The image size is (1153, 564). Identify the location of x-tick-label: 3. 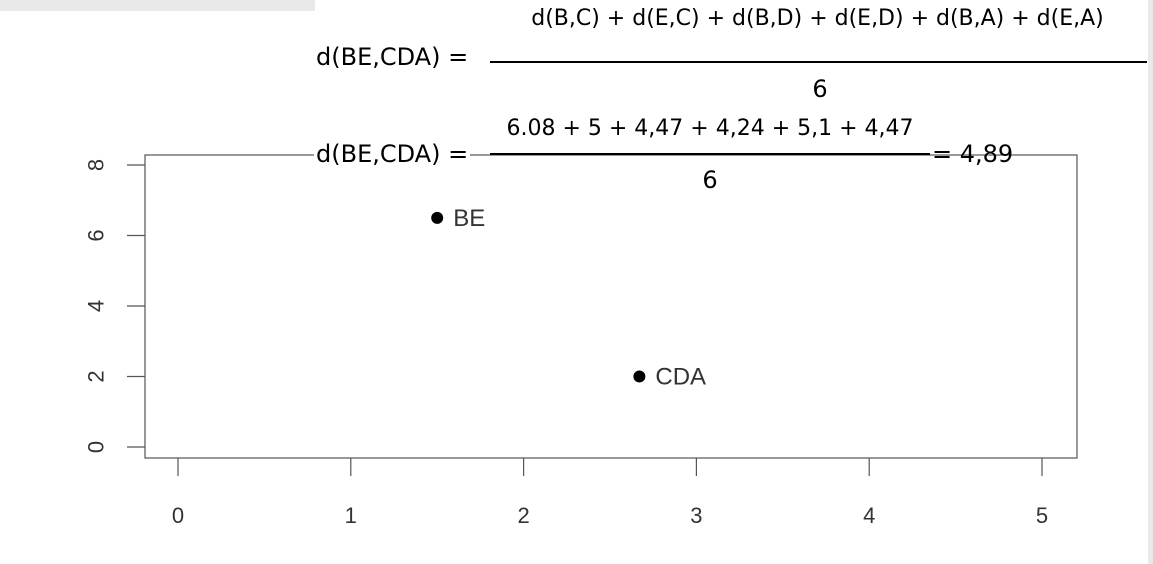
(696, 515).